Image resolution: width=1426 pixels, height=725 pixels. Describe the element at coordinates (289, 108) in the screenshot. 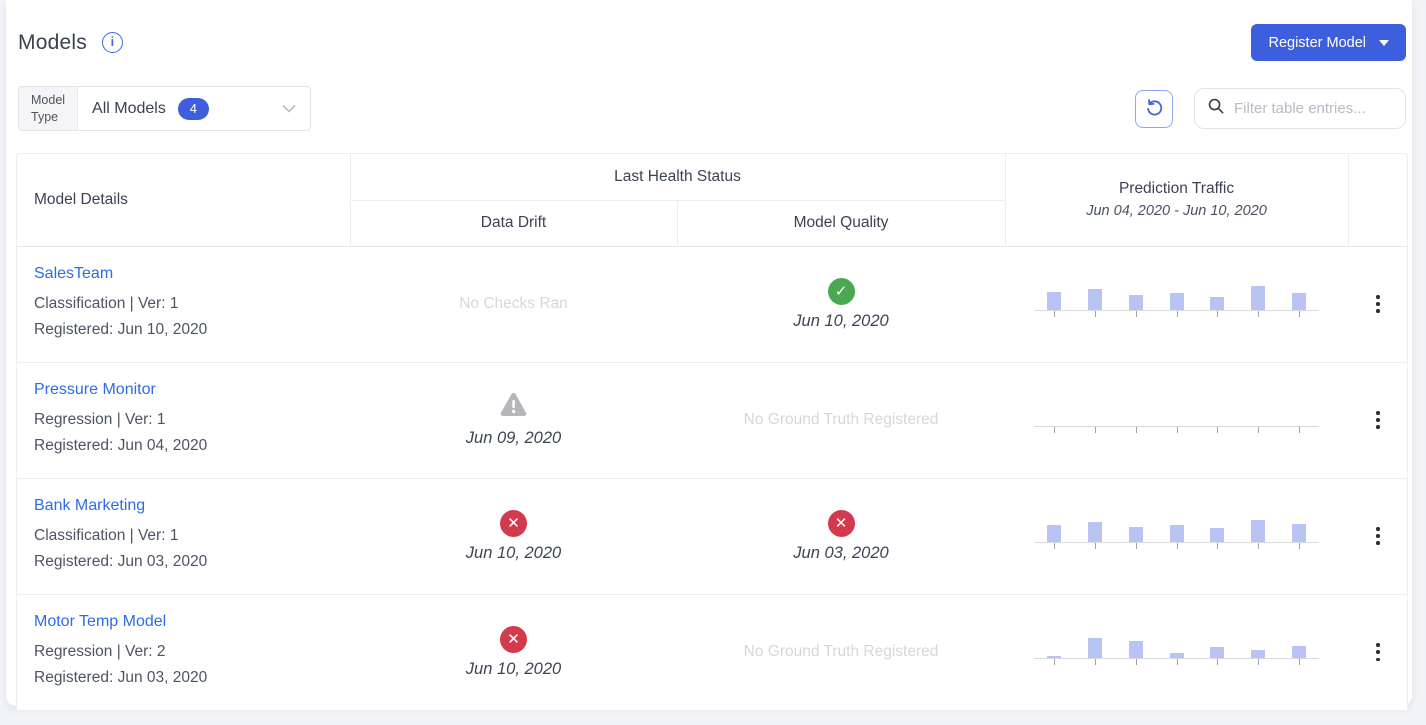

I see `chevron-down-icon` at that location.